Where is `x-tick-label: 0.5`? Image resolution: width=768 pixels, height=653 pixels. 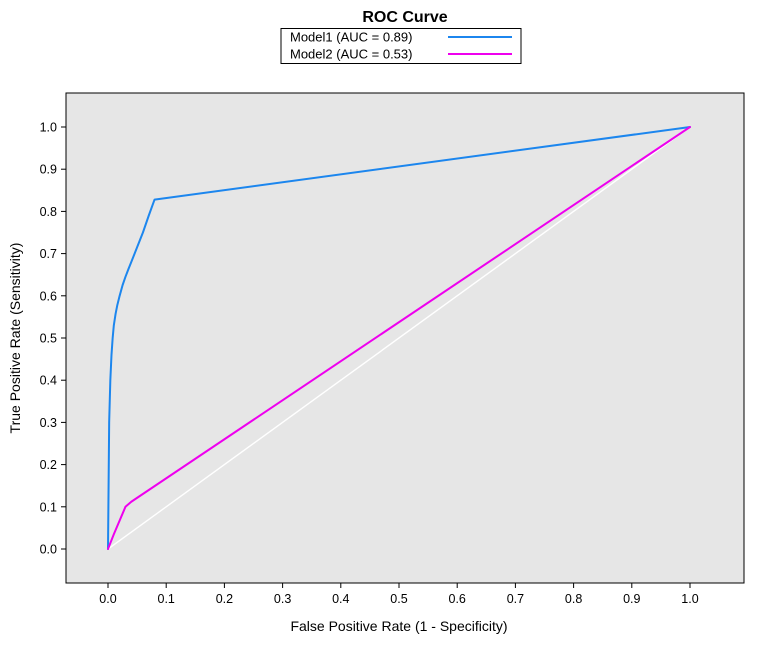
x-tick-label: 0.5 is located at coordinates (398, 599).